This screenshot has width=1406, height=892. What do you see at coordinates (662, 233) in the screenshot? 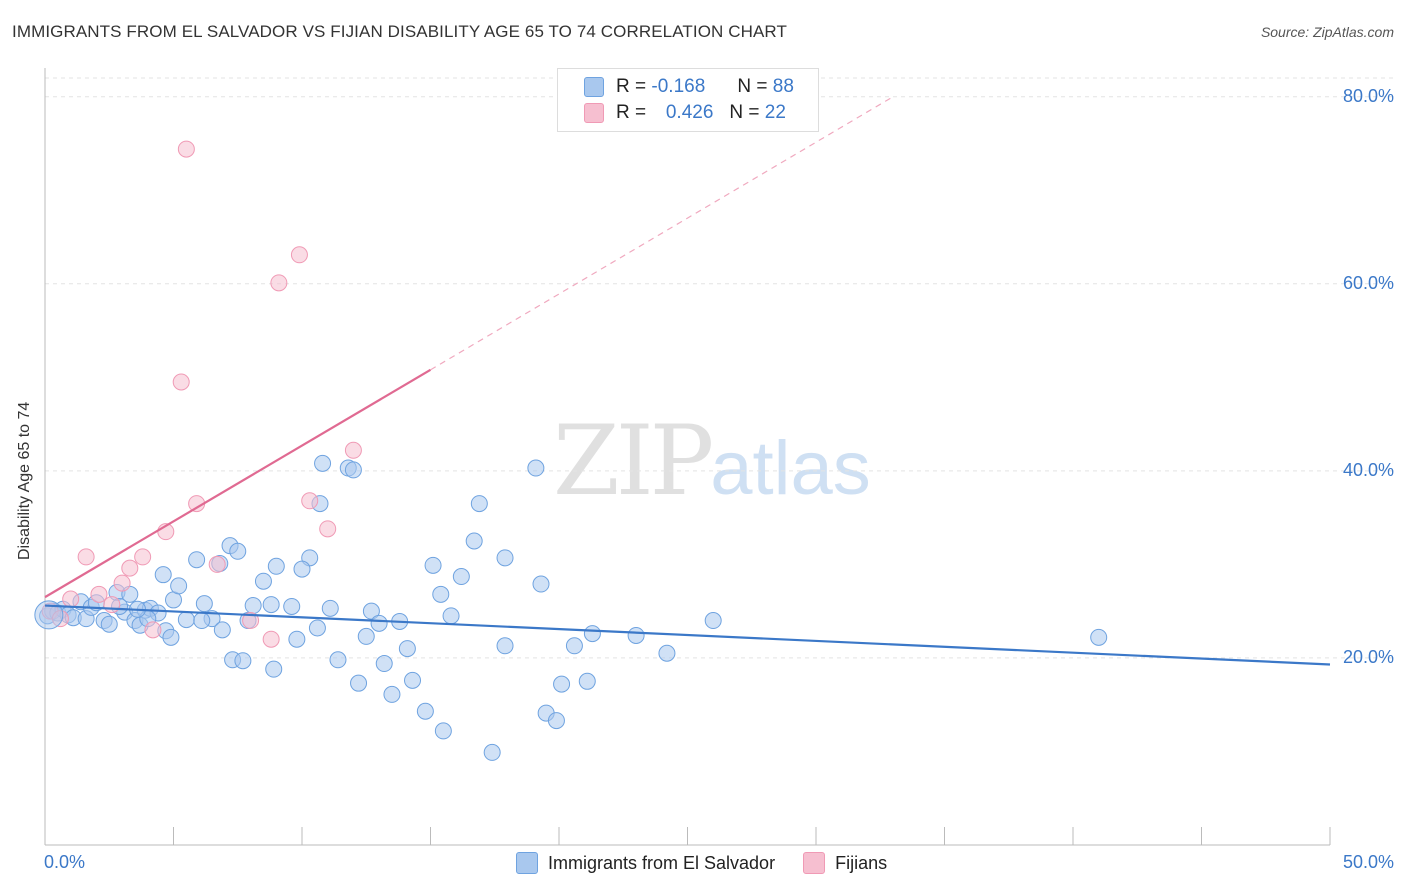
I see `trend-extension-fijians` at bounding box center [662, 233].